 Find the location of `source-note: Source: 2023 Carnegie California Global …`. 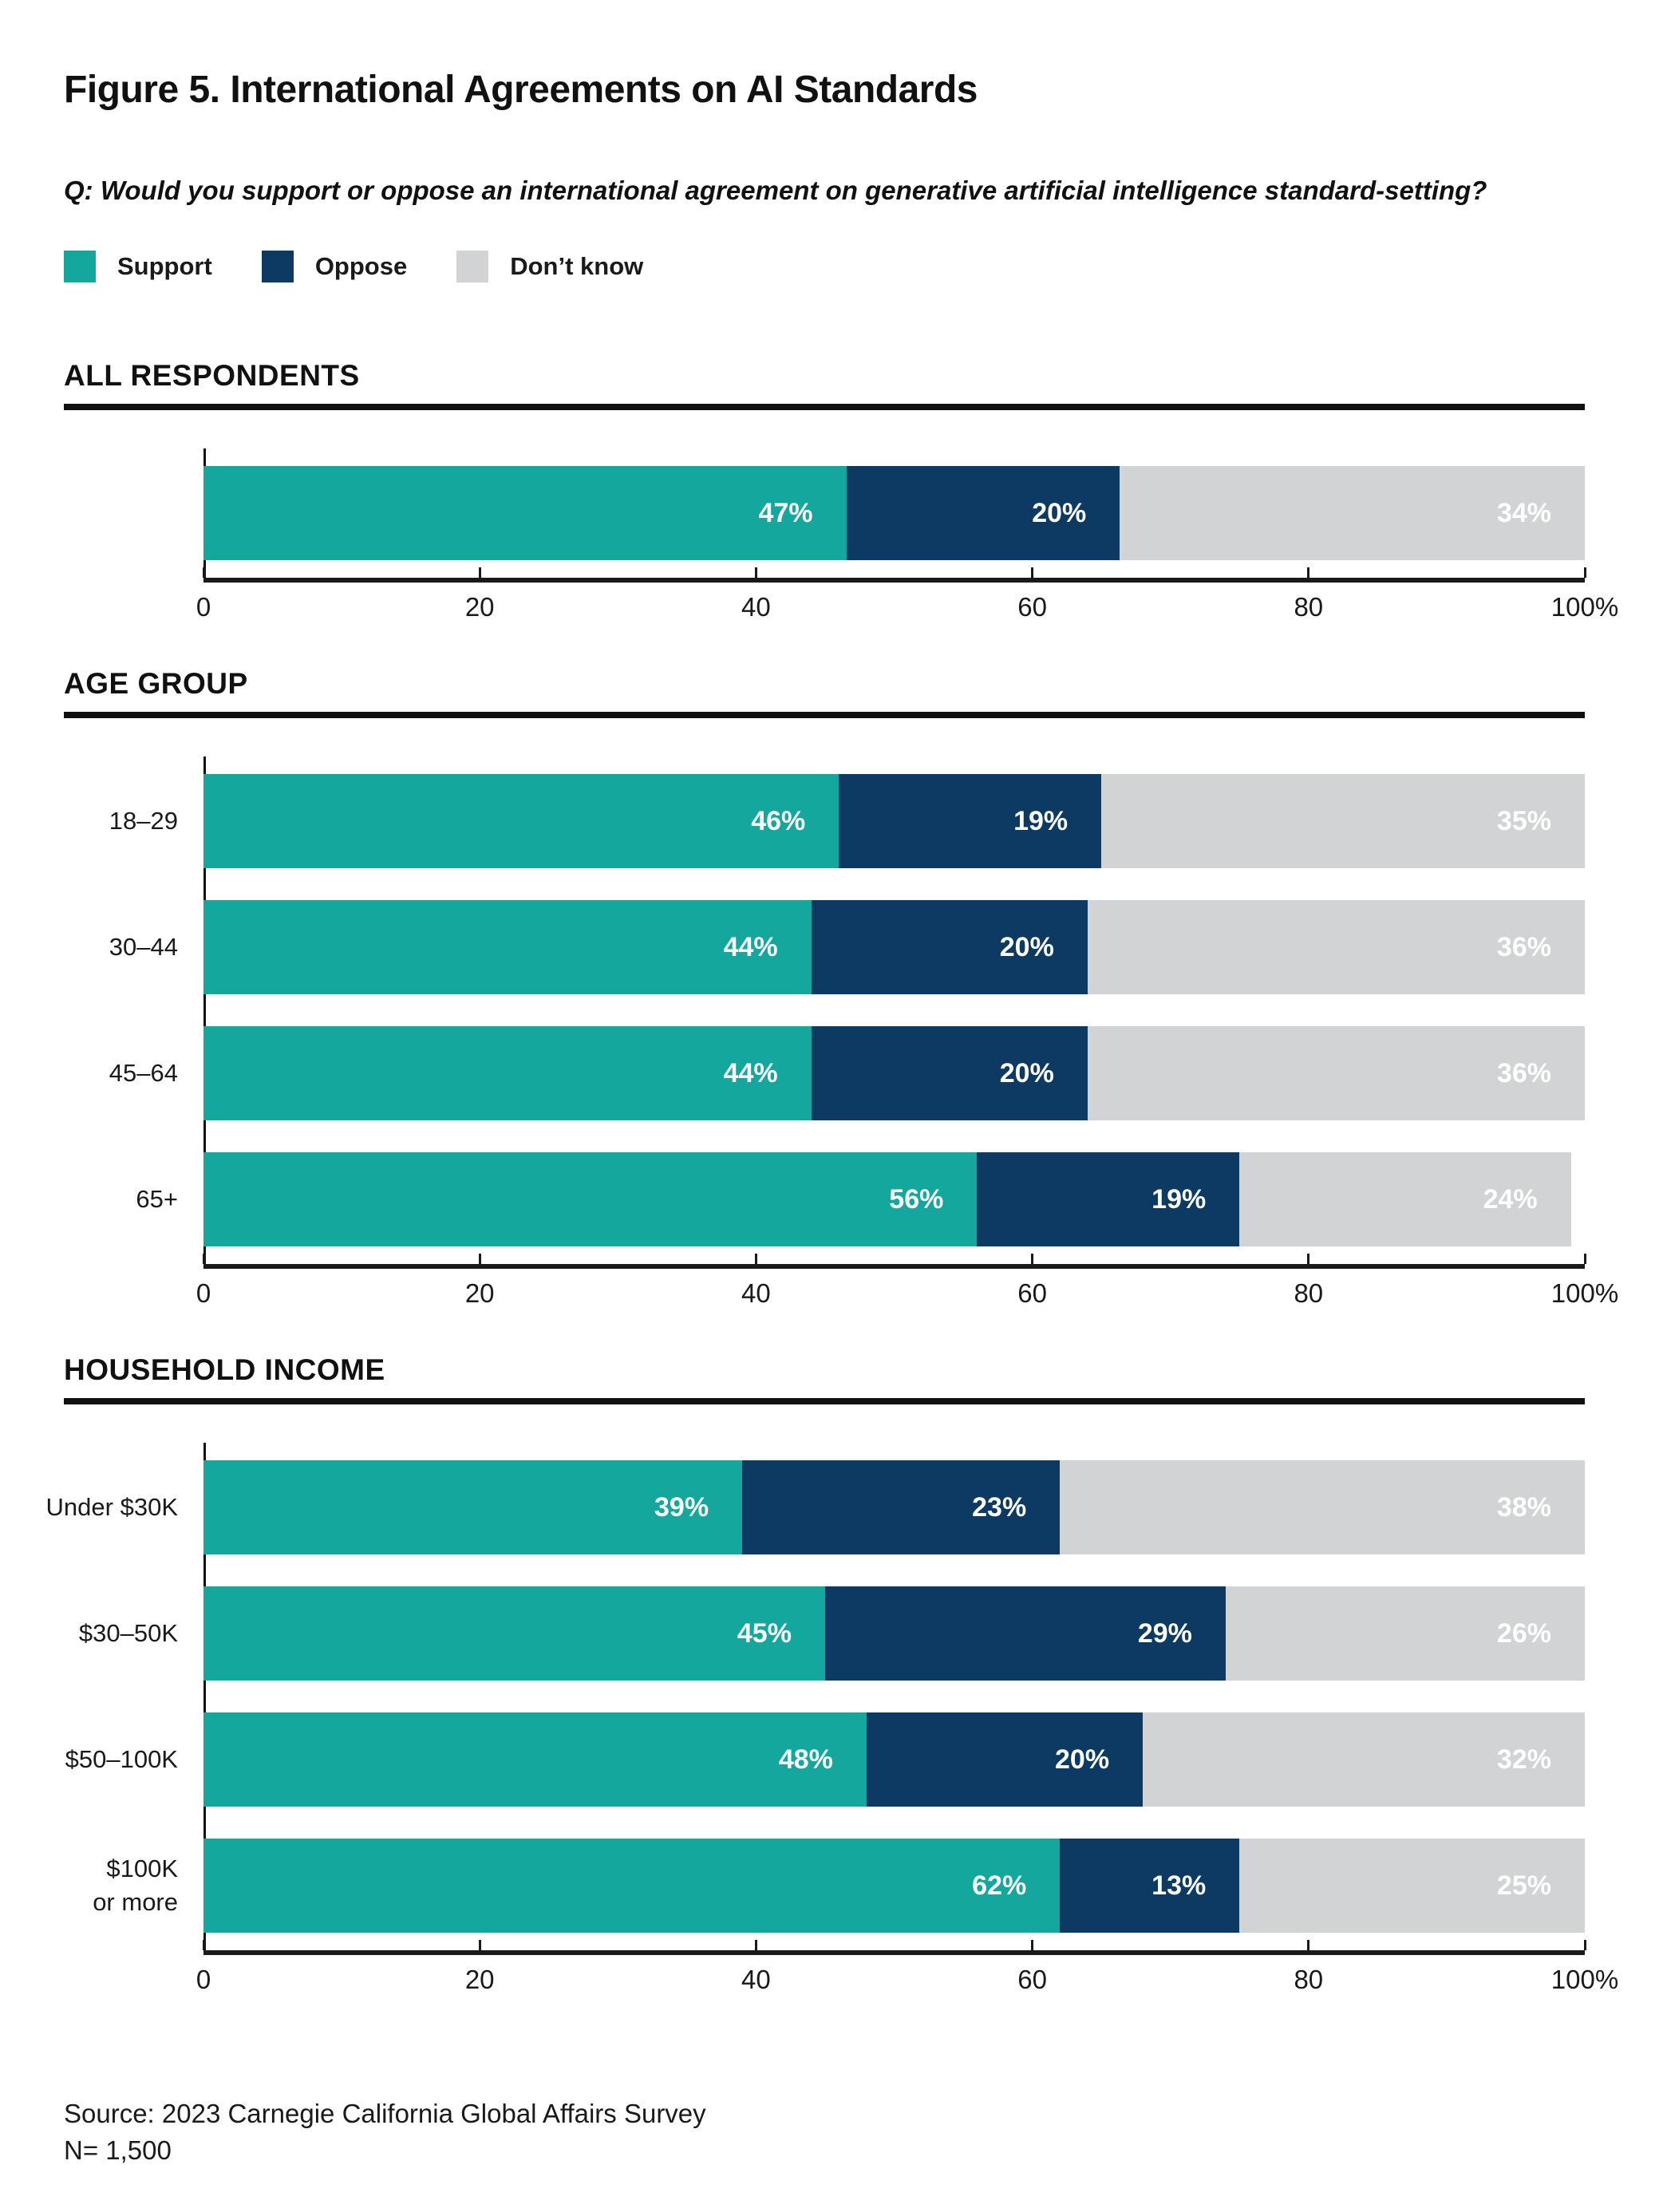

source-note: Source: 2023 Carnegie California Global … is located at coordinates (824, 2132).